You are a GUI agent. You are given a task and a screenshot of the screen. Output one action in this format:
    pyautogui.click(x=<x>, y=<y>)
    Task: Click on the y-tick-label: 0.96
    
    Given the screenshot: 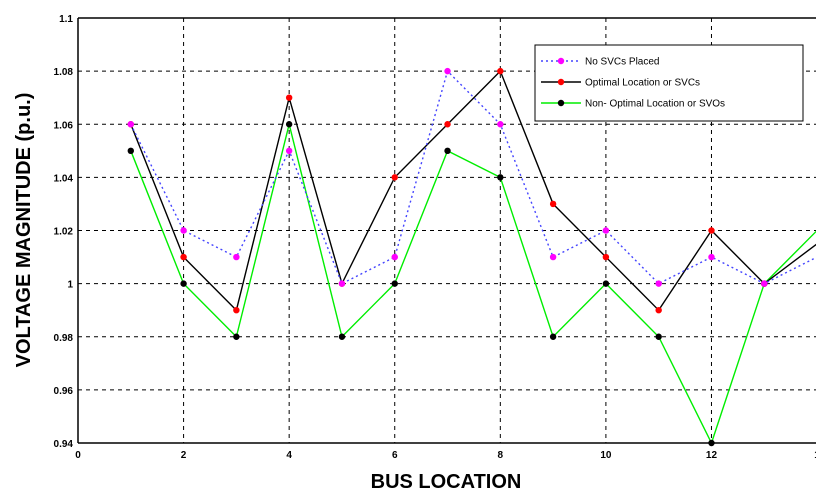 What is the action you would take?
    pyautogui.click(x=64, y=391)
    